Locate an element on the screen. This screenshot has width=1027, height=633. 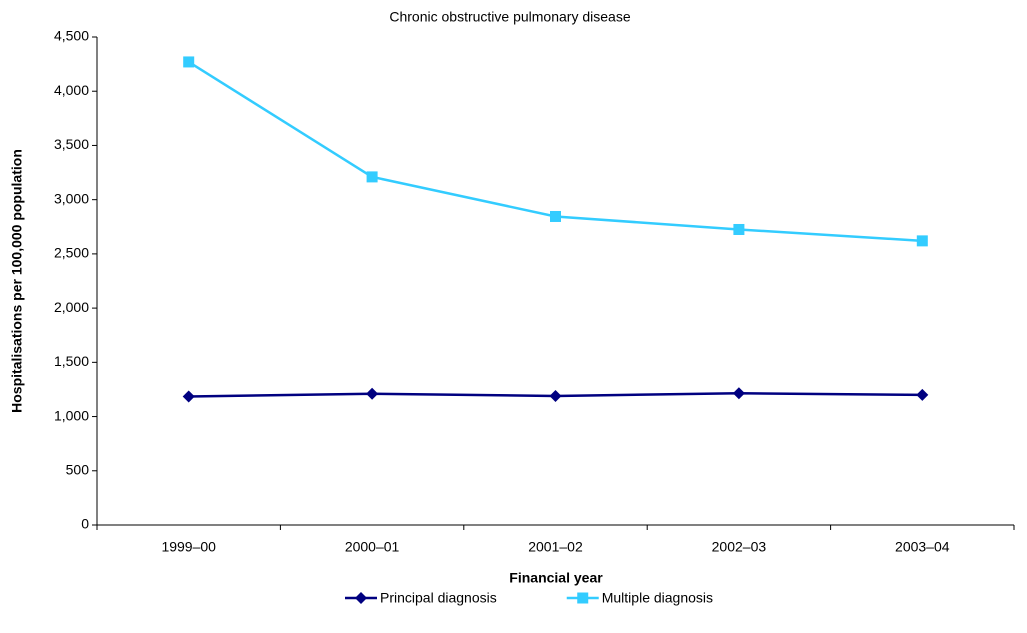
legend-label: Multiple diagnosis is located at coordinates (657, 598).